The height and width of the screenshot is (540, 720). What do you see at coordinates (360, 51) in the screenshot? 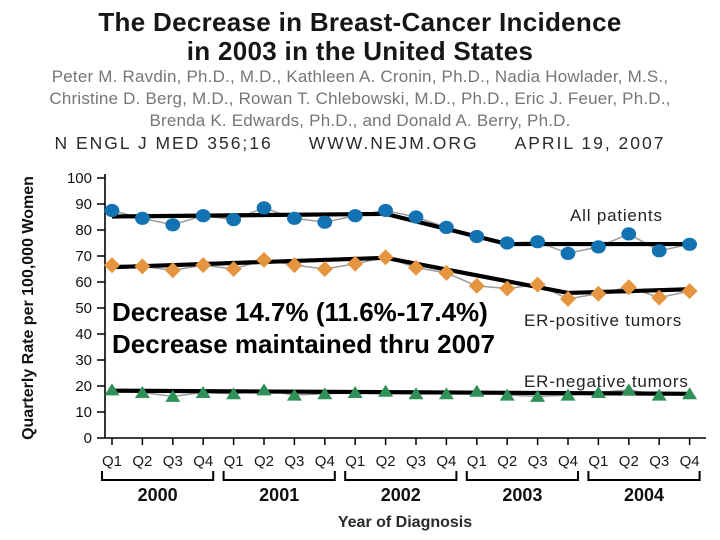
I see `slide-title-line2: in 2003 in the United States` at bounding box center [360, 51].